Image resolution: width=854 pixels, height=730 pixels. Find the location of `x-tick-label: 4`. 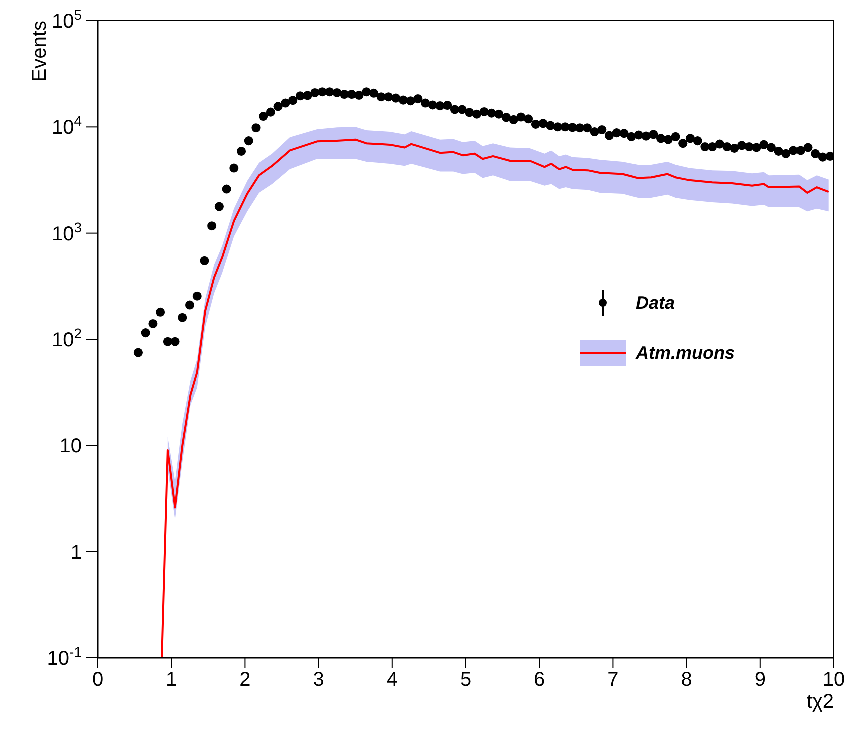

x-tick-label: 4 is located at coordinates (392, 680).